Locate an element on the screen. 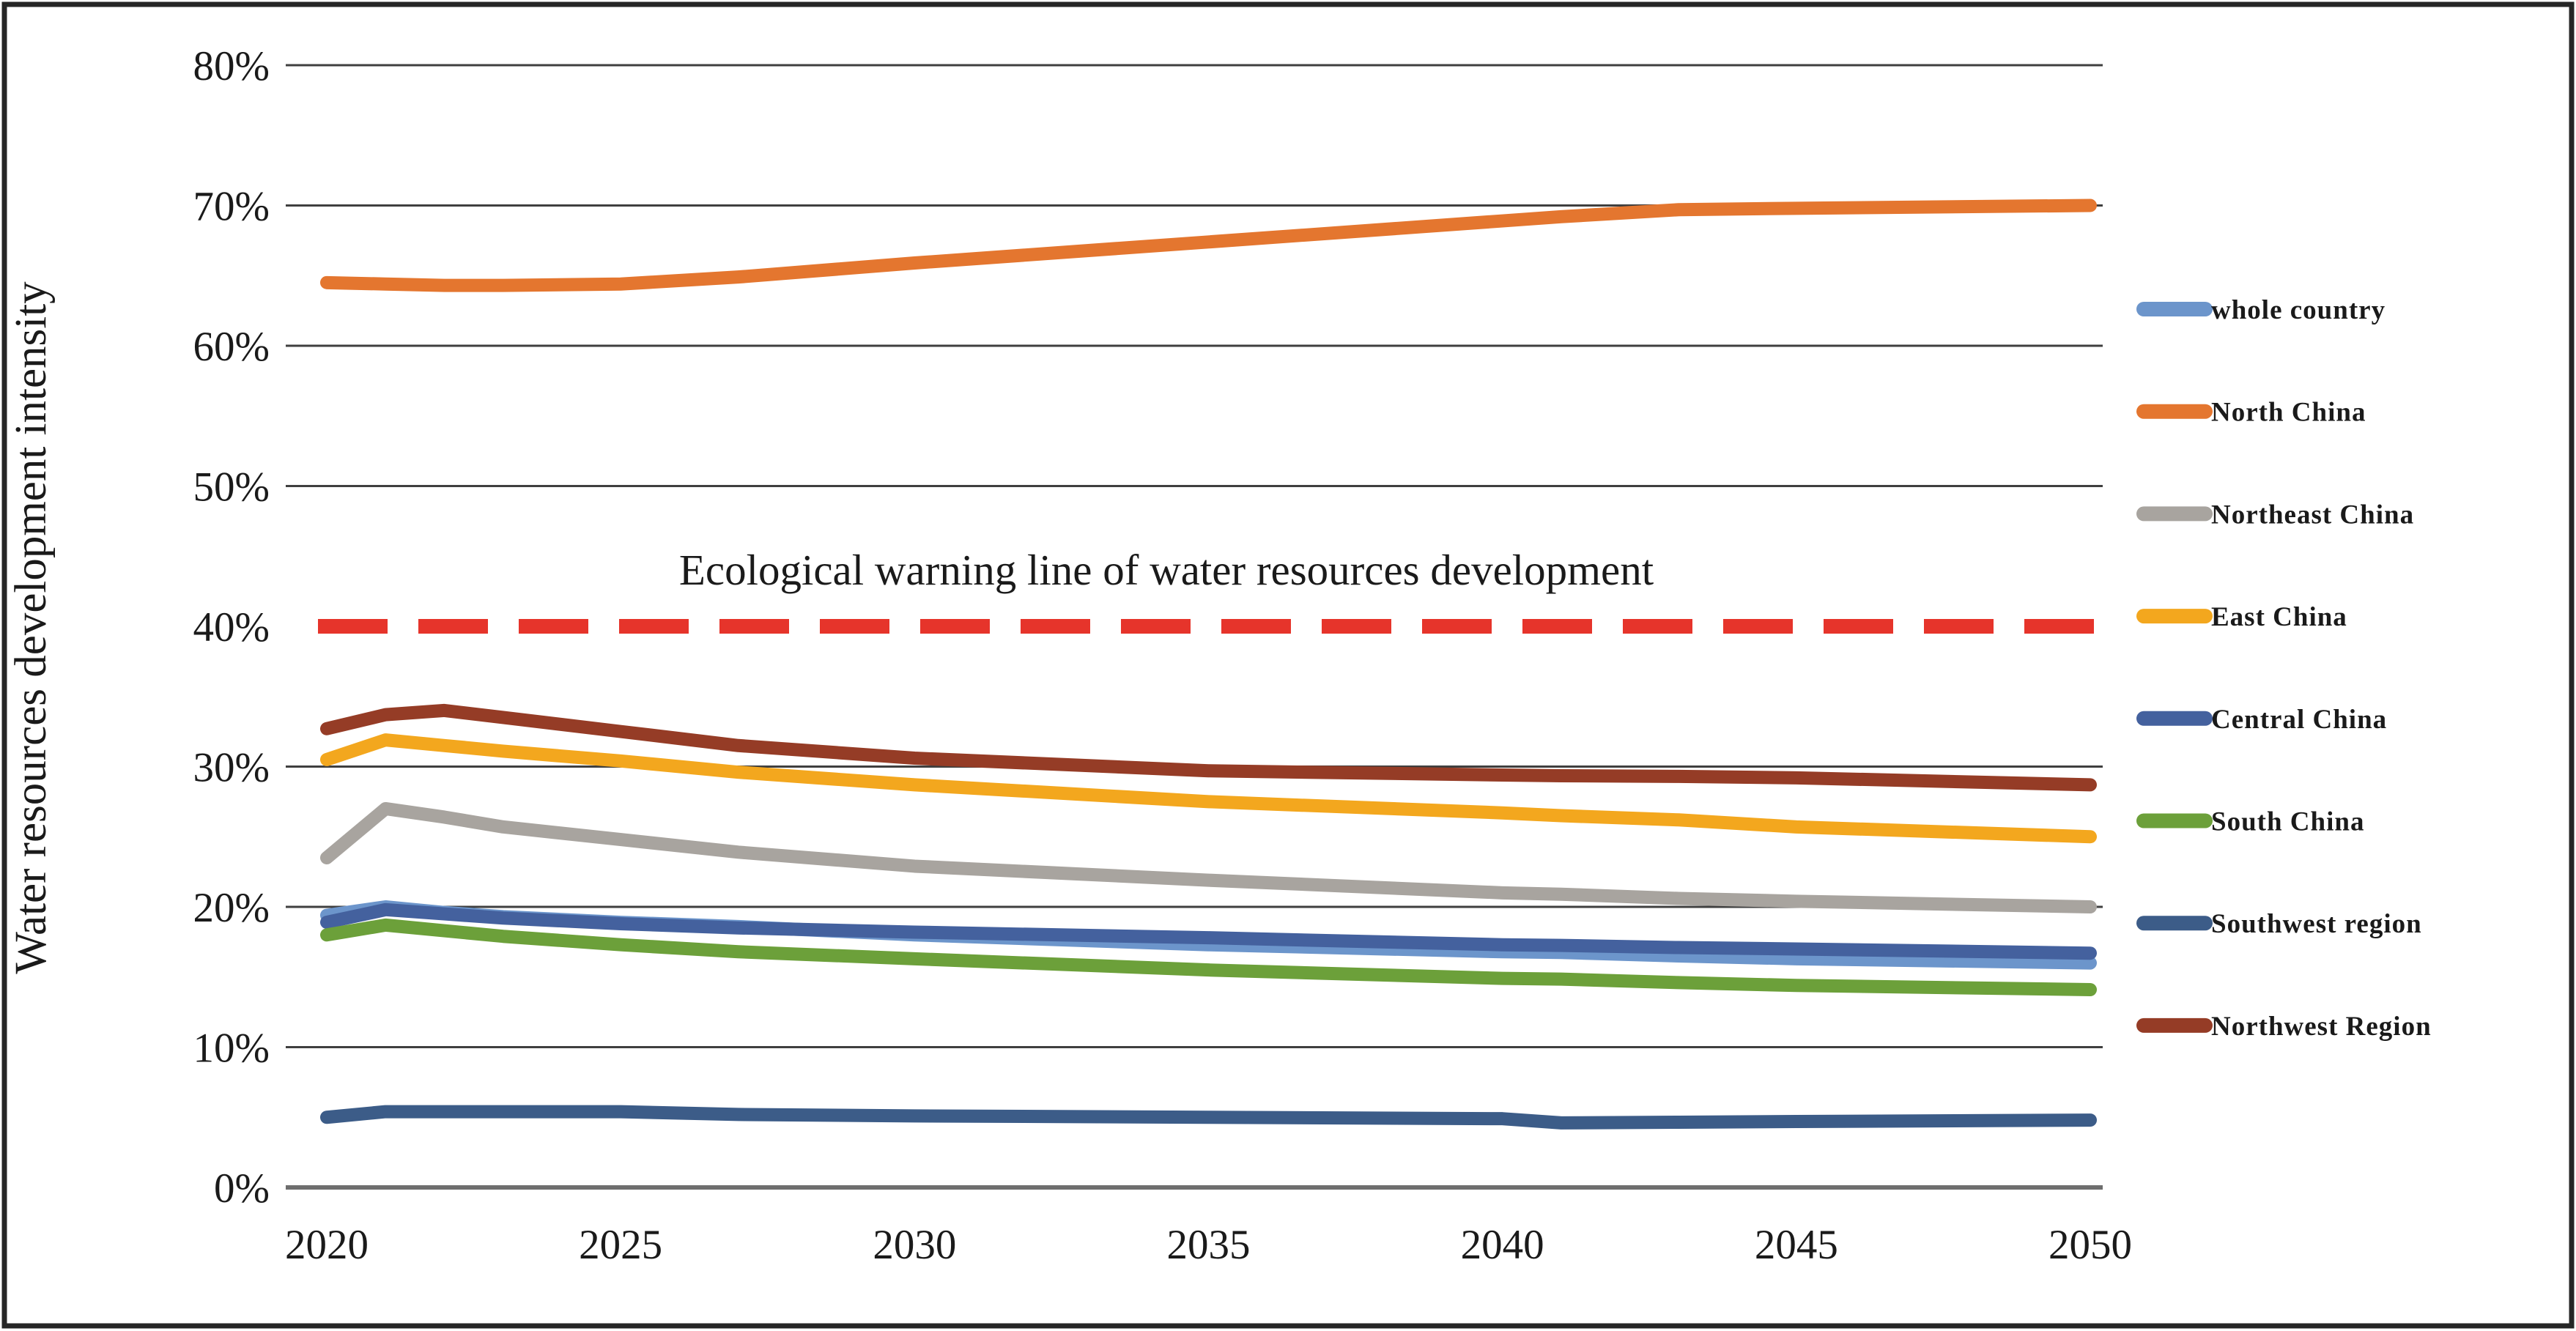 This screenshot has height=1331, width=2576. x-axis-tick-labels: 2020 2025 2030 2035 2040 2045 2050 is located at coordinates (1208, 1245).